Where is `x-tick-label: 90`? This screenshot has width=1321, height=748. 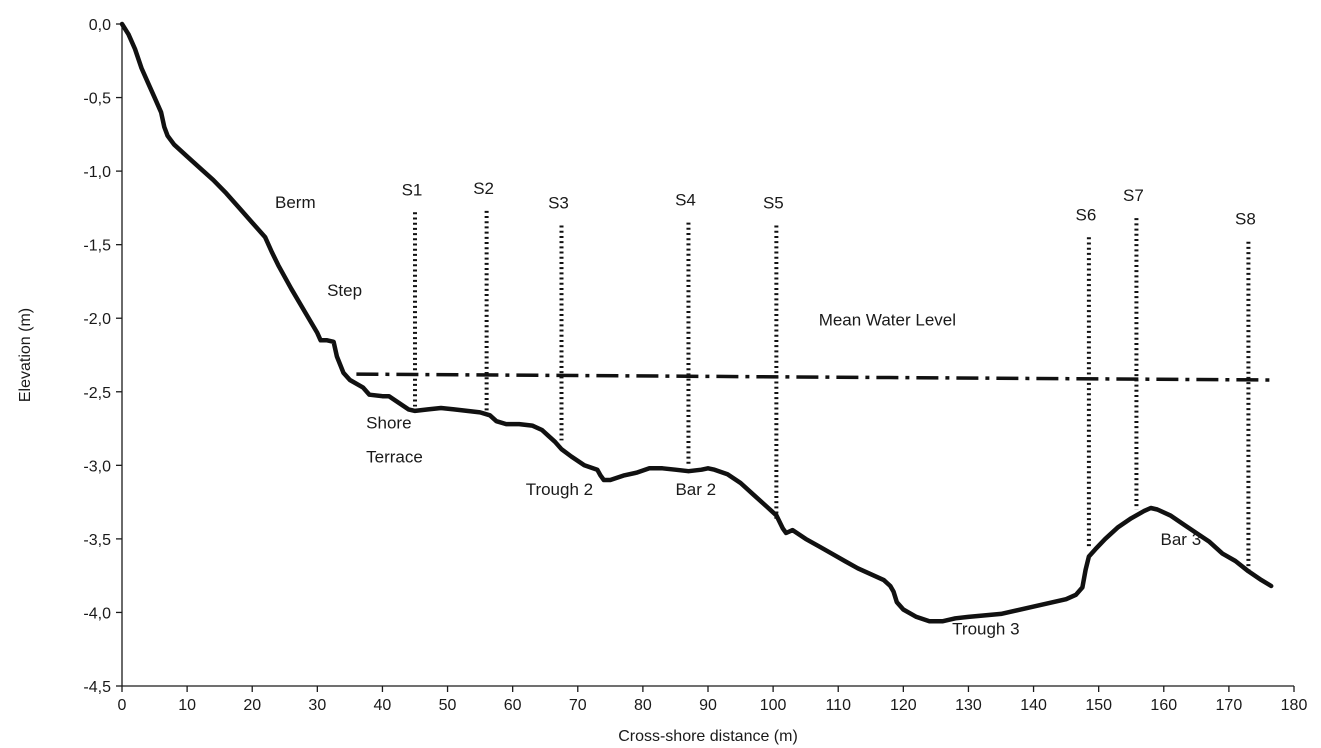
x-tick-label: 90 is located at coordinates (708, 705).